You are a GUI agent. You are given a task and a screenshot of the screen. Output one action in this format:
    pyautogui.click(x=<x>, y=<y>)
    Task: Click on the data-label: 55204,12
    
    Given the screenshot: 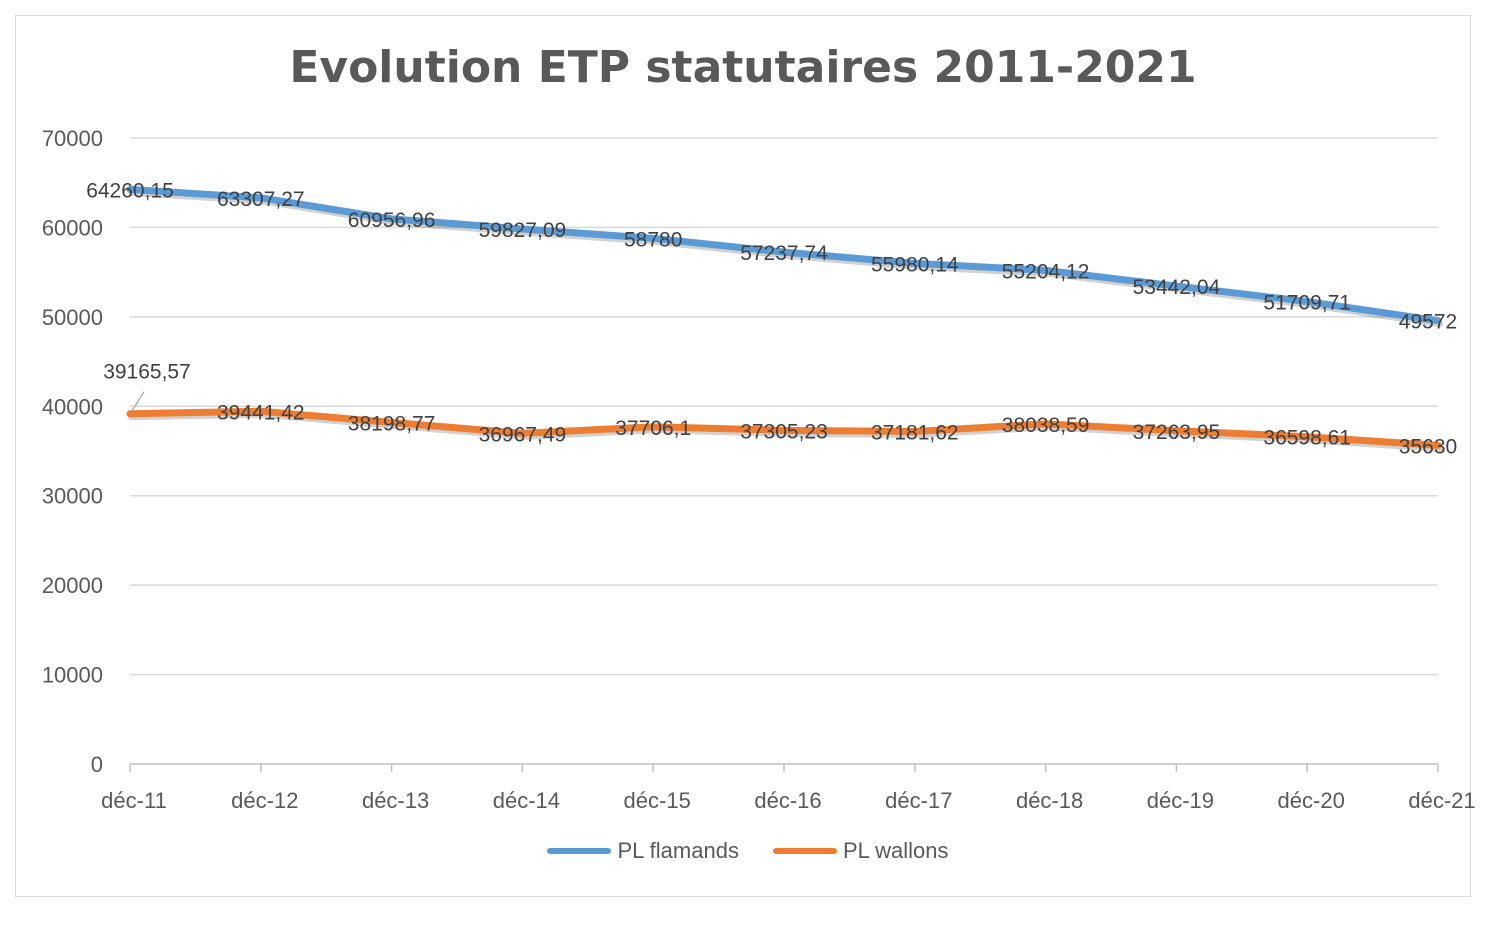 What is the action you would take?
    pyautogui.click(x=1046, y=271)
    